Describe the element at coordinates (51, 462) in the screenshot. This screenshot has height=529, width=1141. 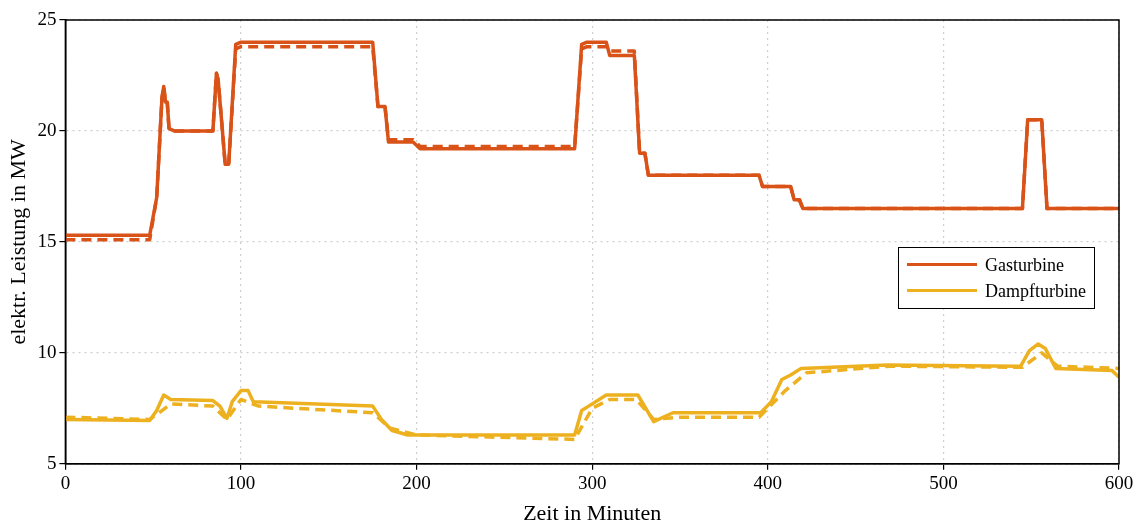
I see `y-tick-label: 5` at that location.